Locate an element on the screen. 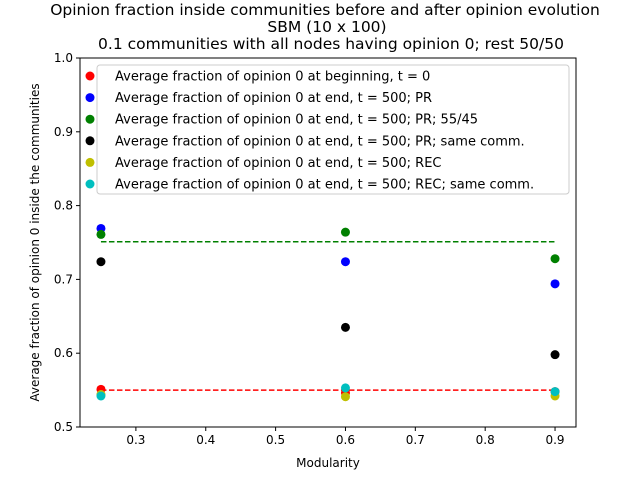 This screenshot has height=480, width=640. x-tick-label: 0.3 is located at coordinates (135, 440).